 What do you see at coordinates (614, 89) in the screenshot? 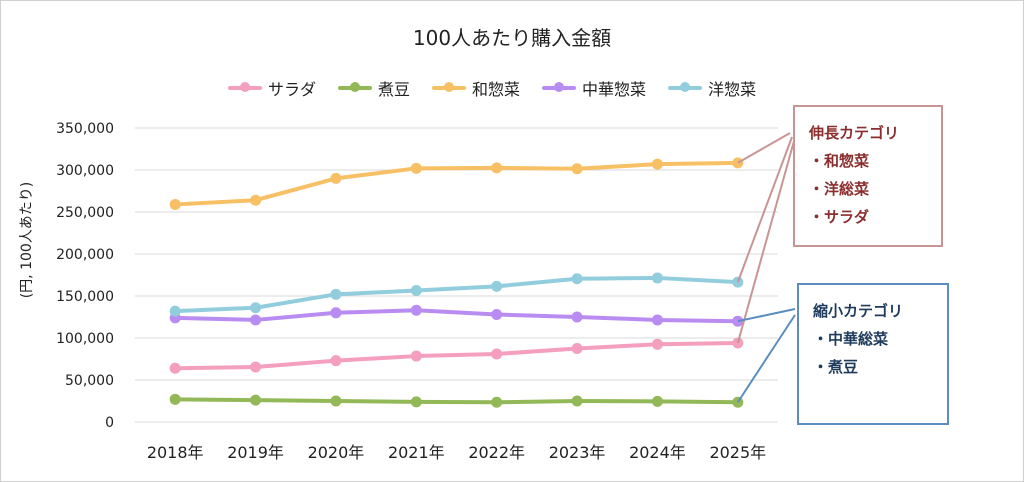
I see `legend-label: 中華惣菜` at bounding box center [614, 89].